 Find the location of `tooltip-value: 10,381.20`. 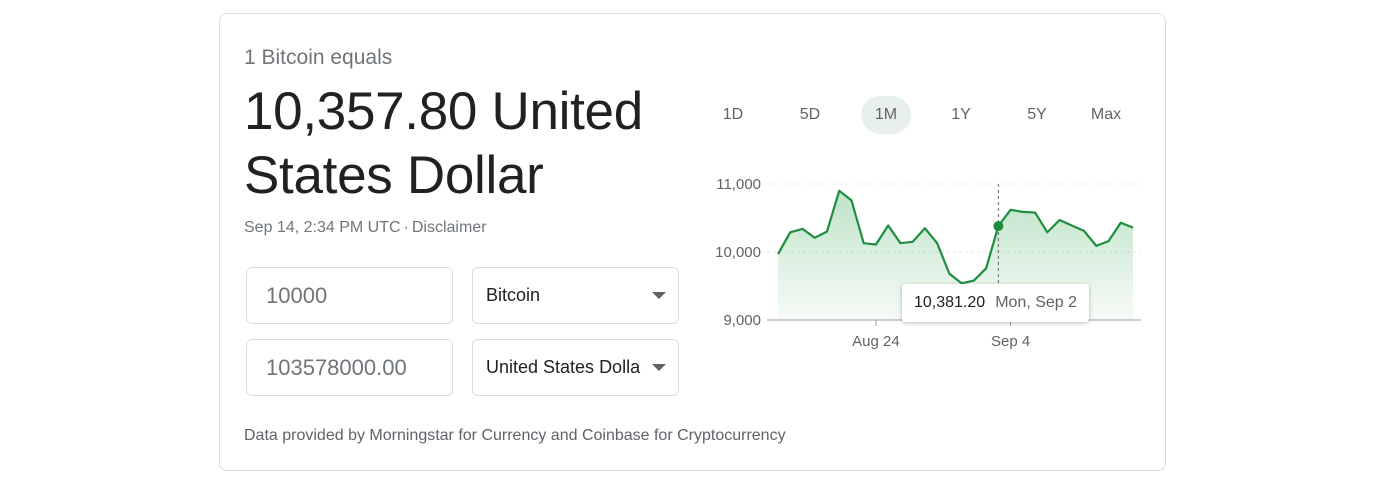

tooltip-value: 10,381.20 is located at coordinates (950, 302).